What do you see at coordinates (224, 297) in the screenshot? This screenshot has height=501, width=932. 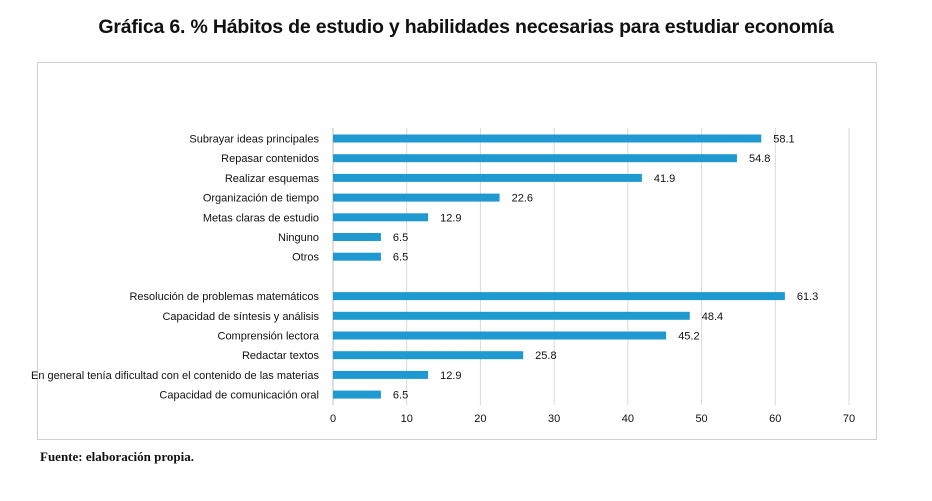 I see `category-label: Resolución de problemas matemáticos` at bounding box center [224, 297].